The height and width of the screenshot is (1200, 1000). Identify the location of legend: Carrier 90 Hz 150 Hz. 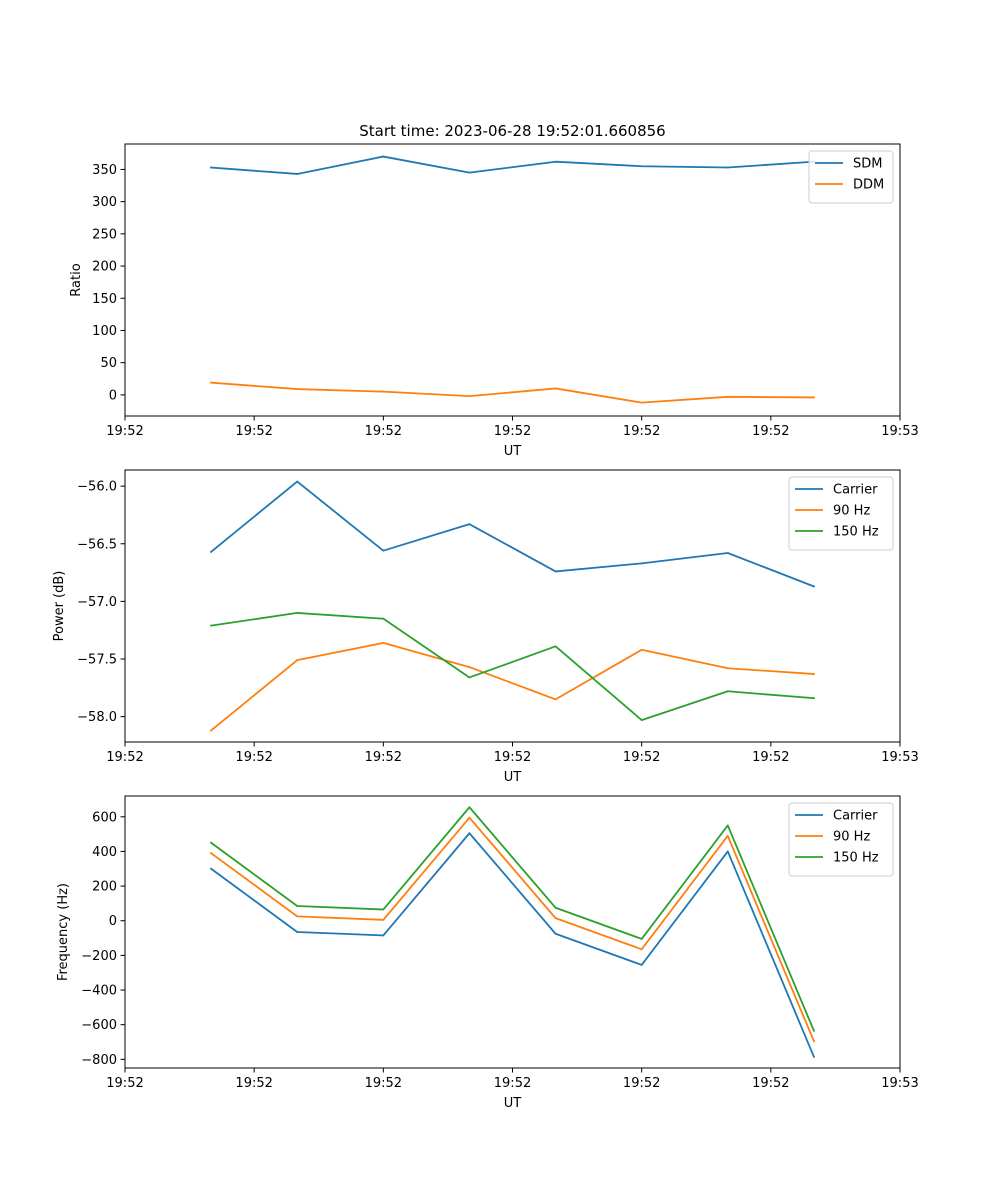
(841, 513).